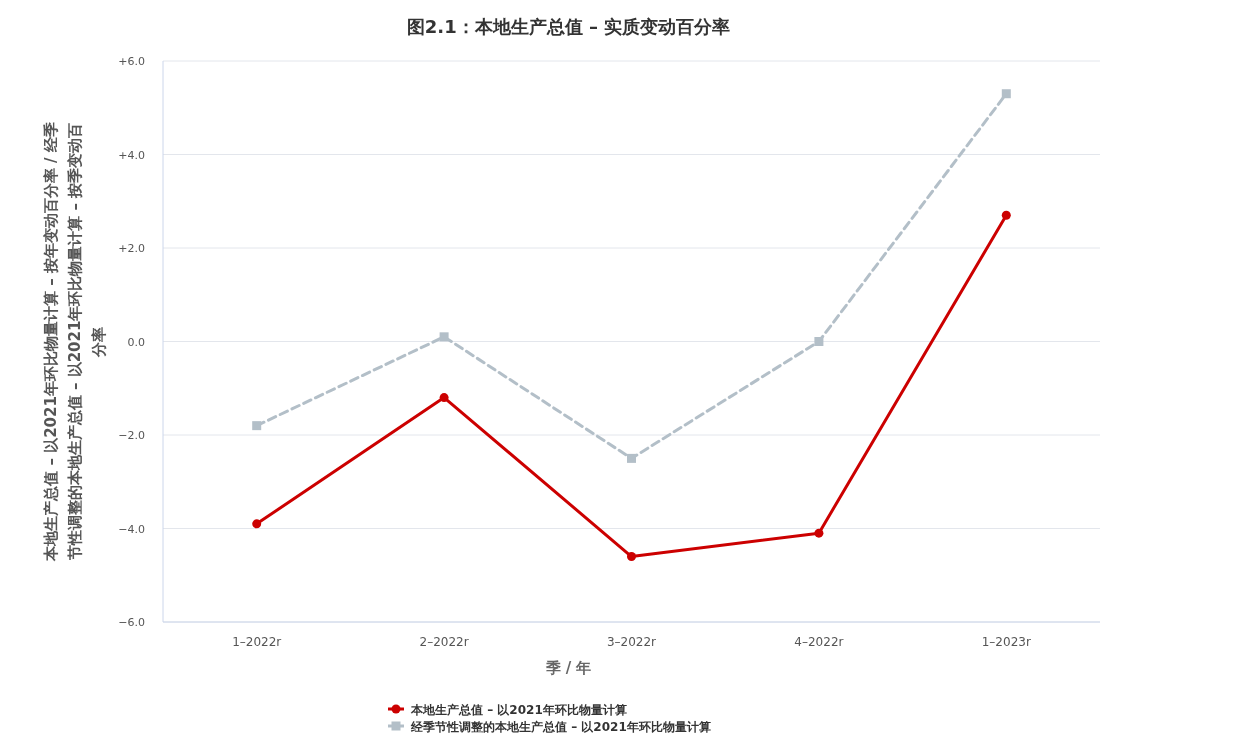 The image size is (1251, 740). Describe the element at coordinates (131, 622) in the screenshot. I see `y-tick-label: −6.0` at that location.